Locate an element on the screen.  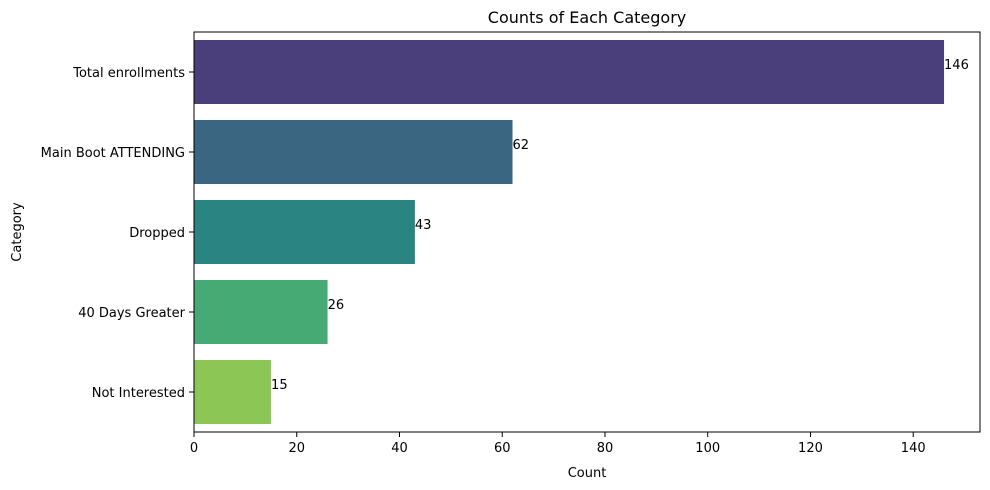
y-tick-label: Not Interested is located at coordinates (138, 393).